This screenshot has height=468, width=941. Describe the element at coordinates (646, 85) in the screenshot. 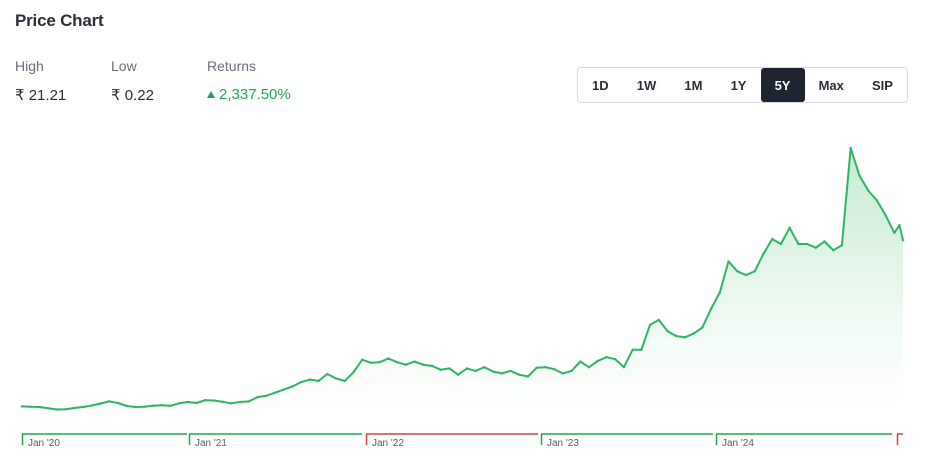

I see `range-button-1w: 1W` at that location.